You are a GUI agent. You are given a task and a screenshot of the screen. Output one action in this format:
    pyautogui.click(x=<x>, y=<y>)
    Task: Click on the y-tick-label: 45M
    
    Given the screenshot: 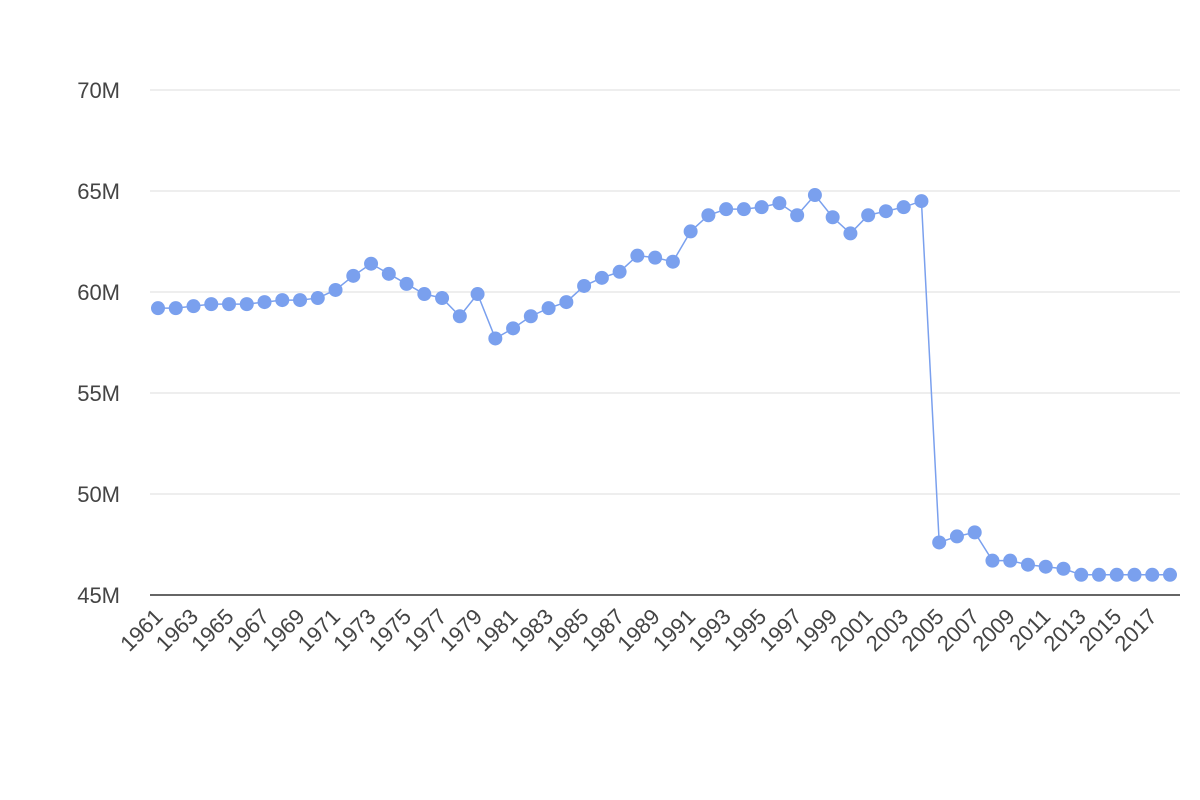 What is the action you would take?
    pyautogui.click(x=98, y=595)
    